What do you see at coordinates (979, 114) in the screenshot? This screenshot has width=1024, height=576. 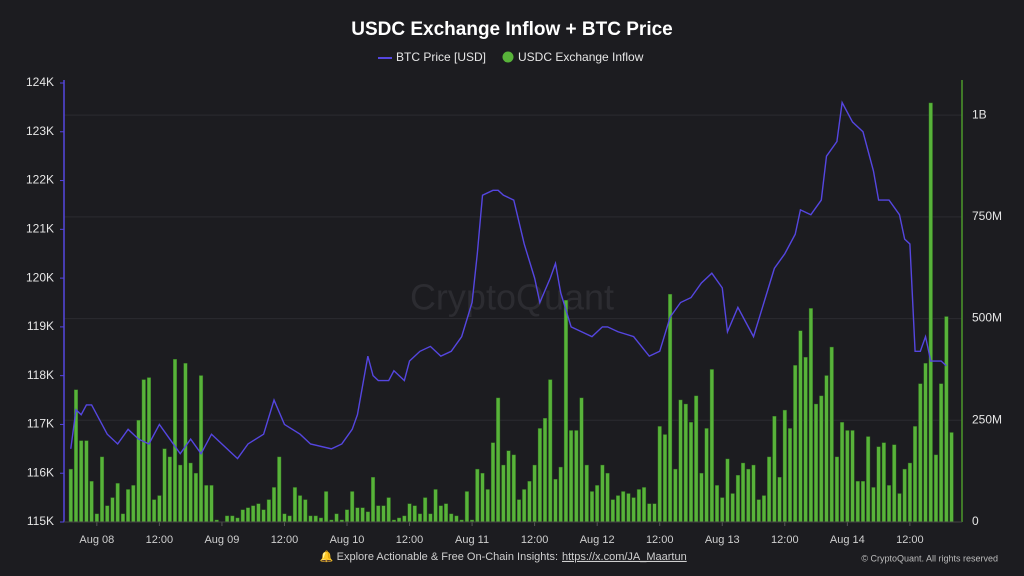 I see `y2-tick-label: 1B` at bounding box center [979, 114].